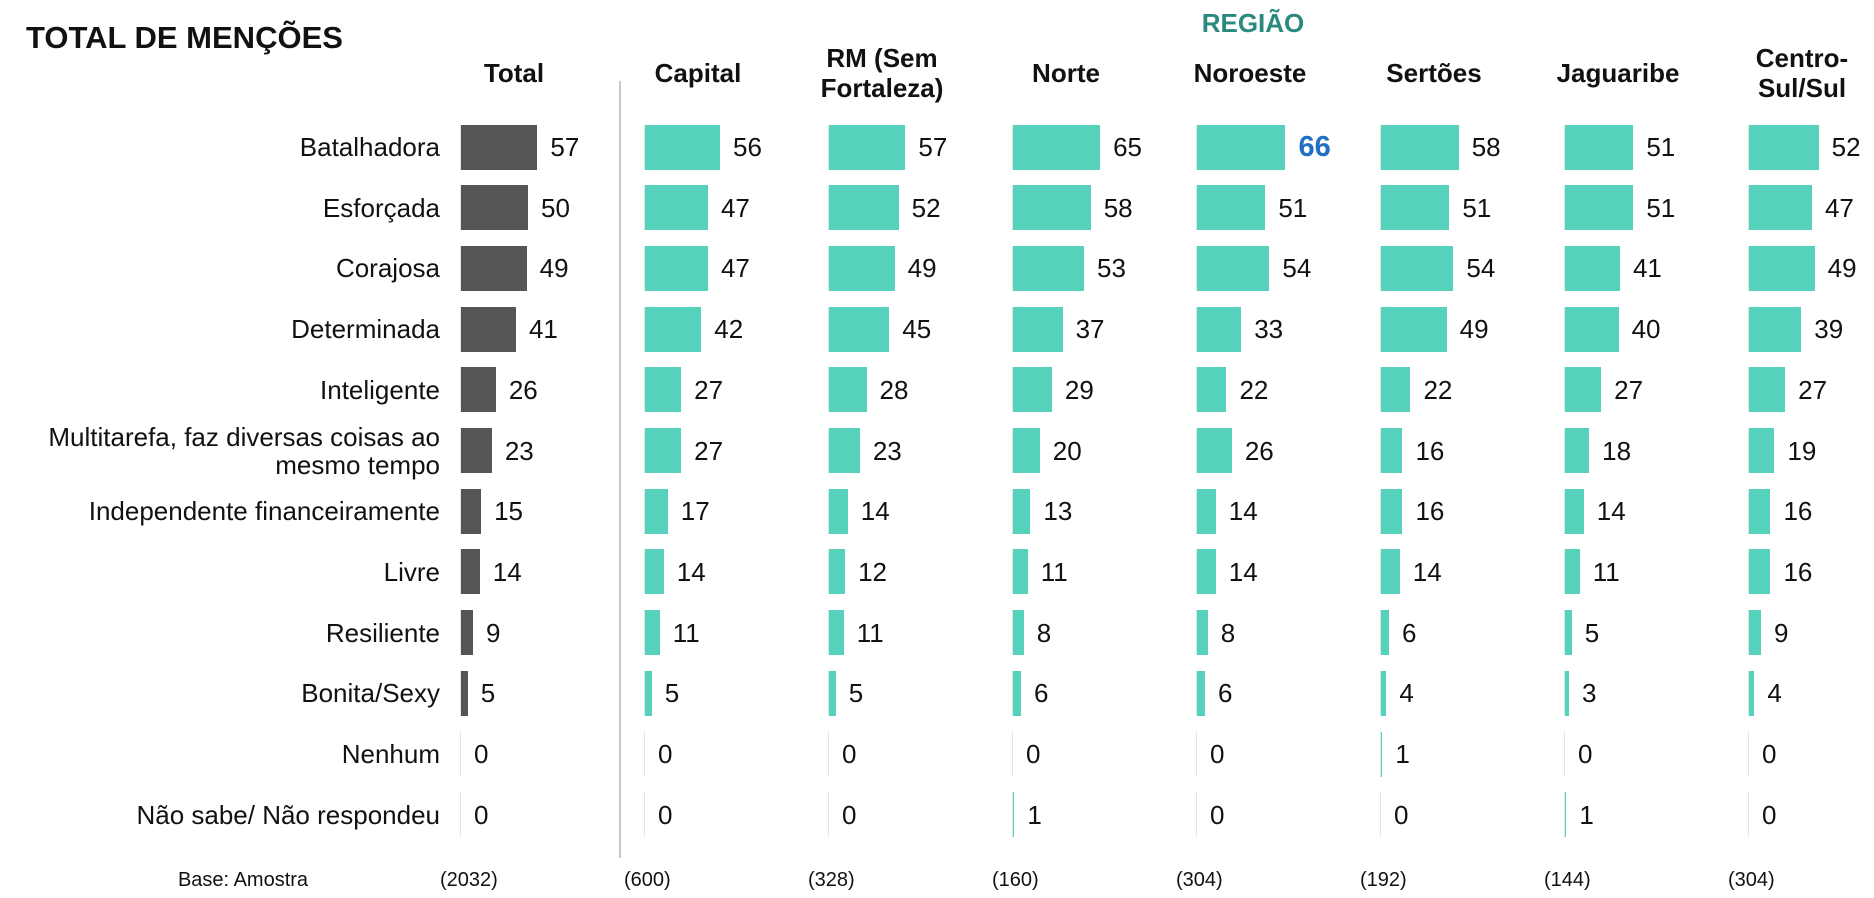  I want to click on column-header: Norte, so click(1066, 73).